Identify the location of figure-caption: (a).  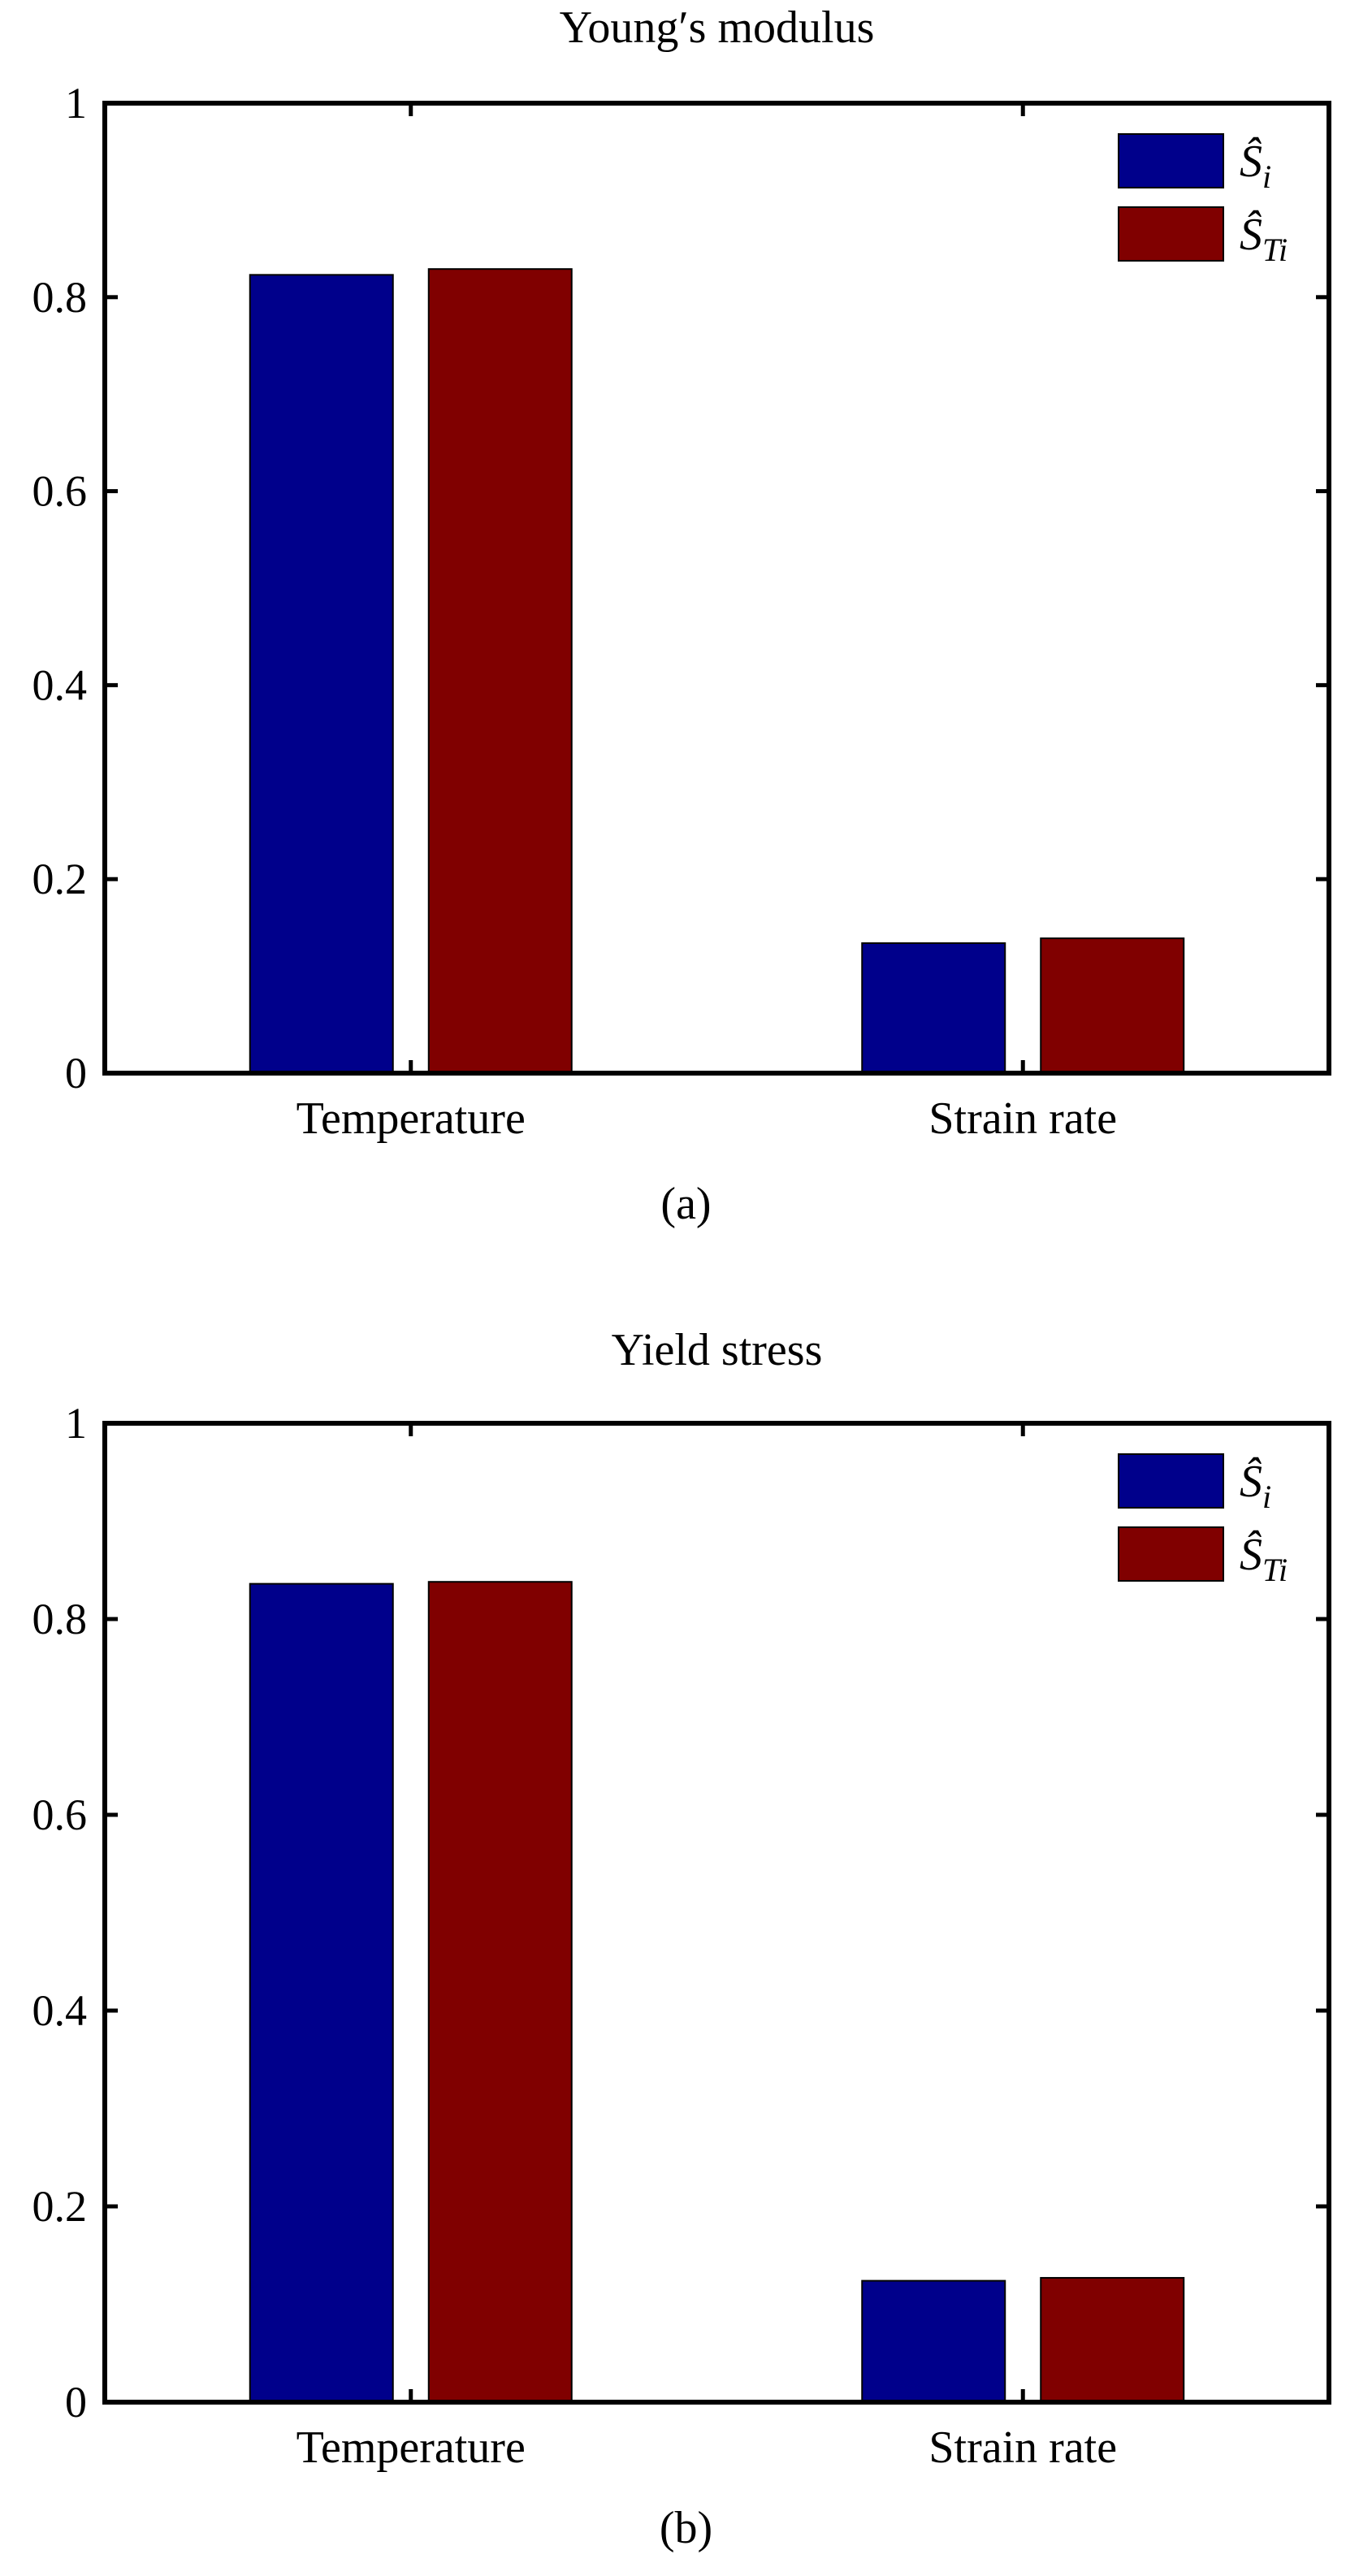
(686, 1204).